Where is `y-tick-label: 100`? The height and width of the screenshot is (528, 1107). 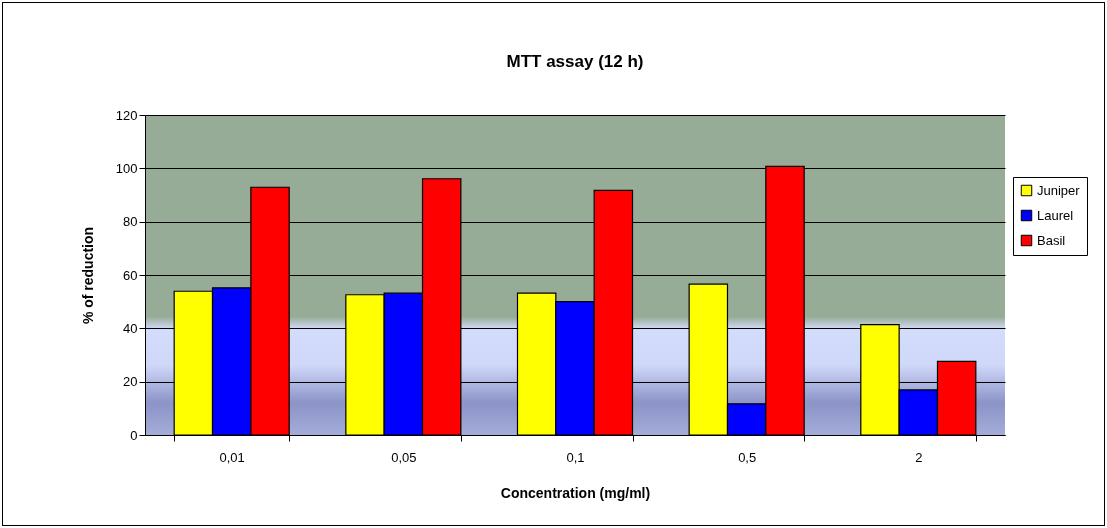 y-tick-label: 100 is located at coordinates (126, 168).